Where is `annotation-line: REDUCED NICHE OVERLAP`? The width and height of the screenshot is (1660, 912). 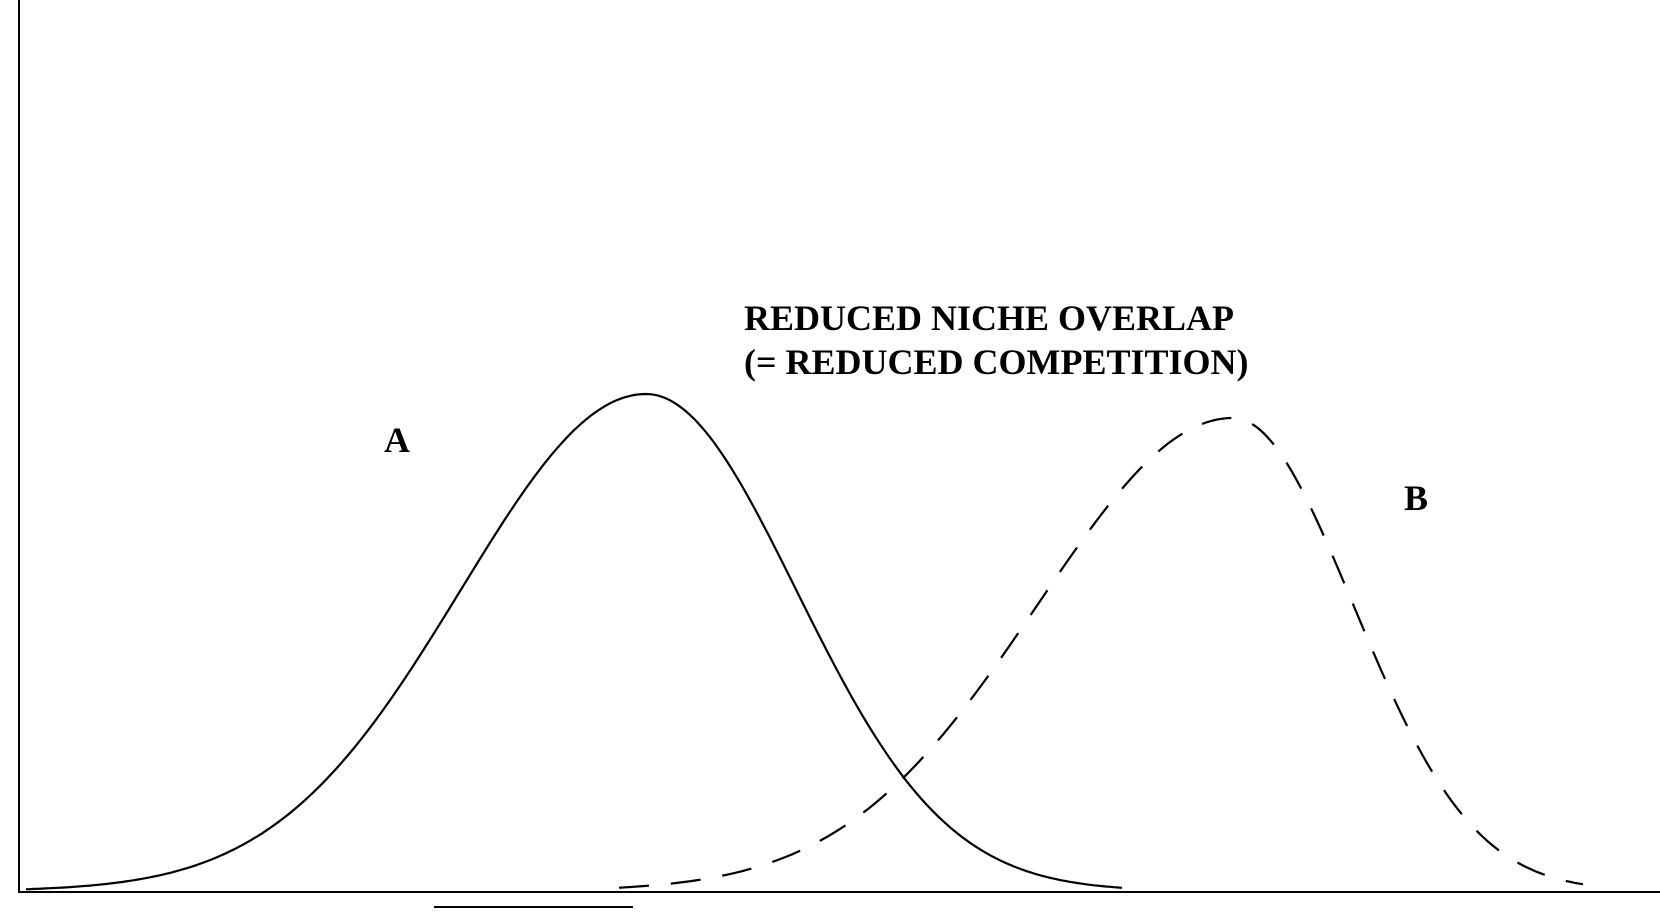 annotation-line: REDUCED NICHE OVERLAP is located at coordinates (989, 318).